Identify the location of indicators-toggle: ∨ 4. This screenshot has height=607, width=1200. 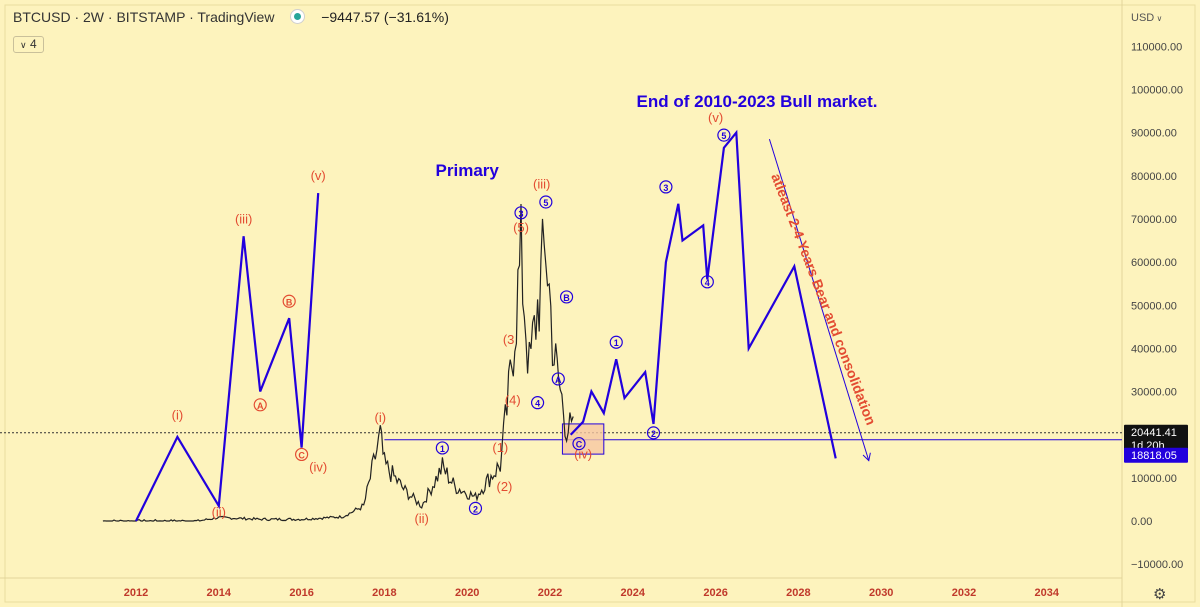
(28, 44).